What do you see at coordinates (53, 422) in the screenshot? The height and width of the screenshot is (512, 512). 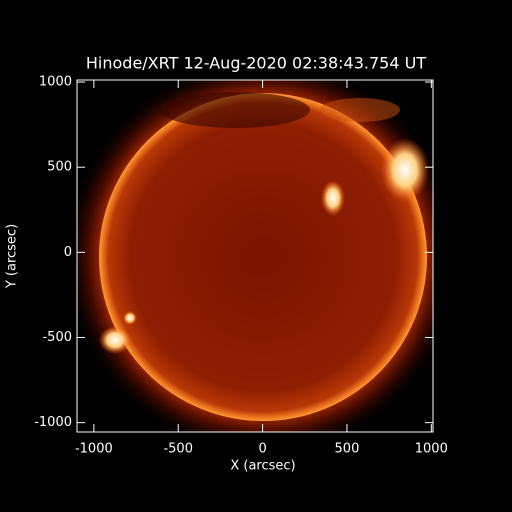 I see `y-tick-label: -1000` at bounding box center [53, 422].